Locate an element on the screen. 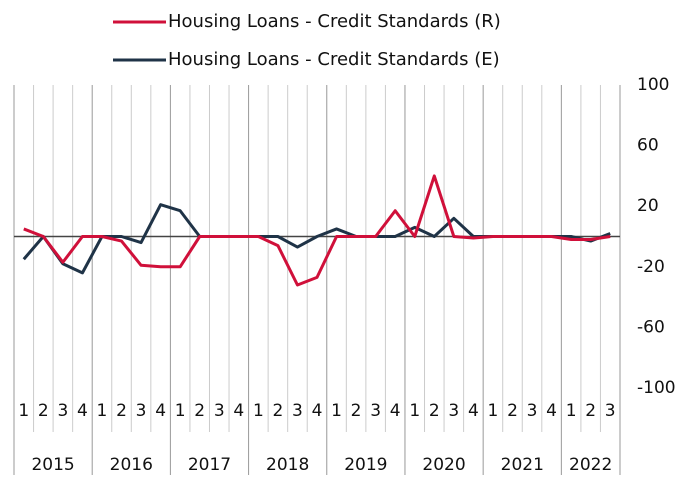 This screenshot has width=684, height=483. x-group-label: 2017 is located at coordinates (209, 465).